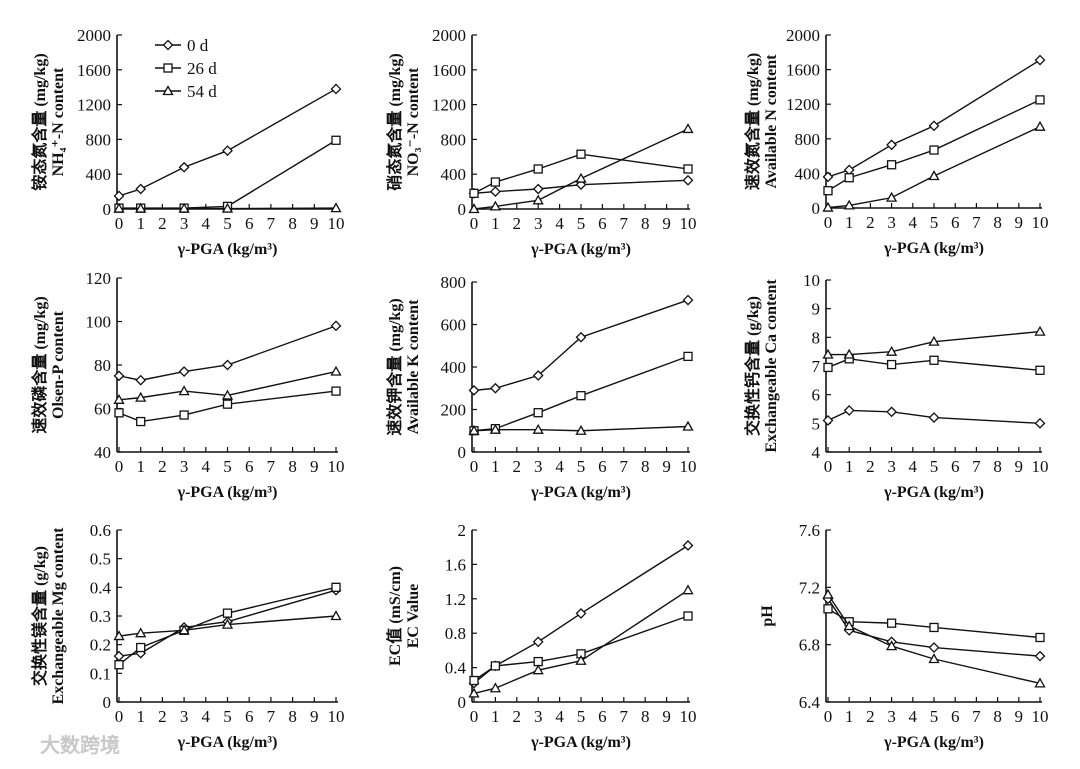 The image size is (1080, 769). What do you see at coordinates (413, 616) in the screenshot?
I see `y-axis-label-en: EC Value` at bounding box center [413, 616].